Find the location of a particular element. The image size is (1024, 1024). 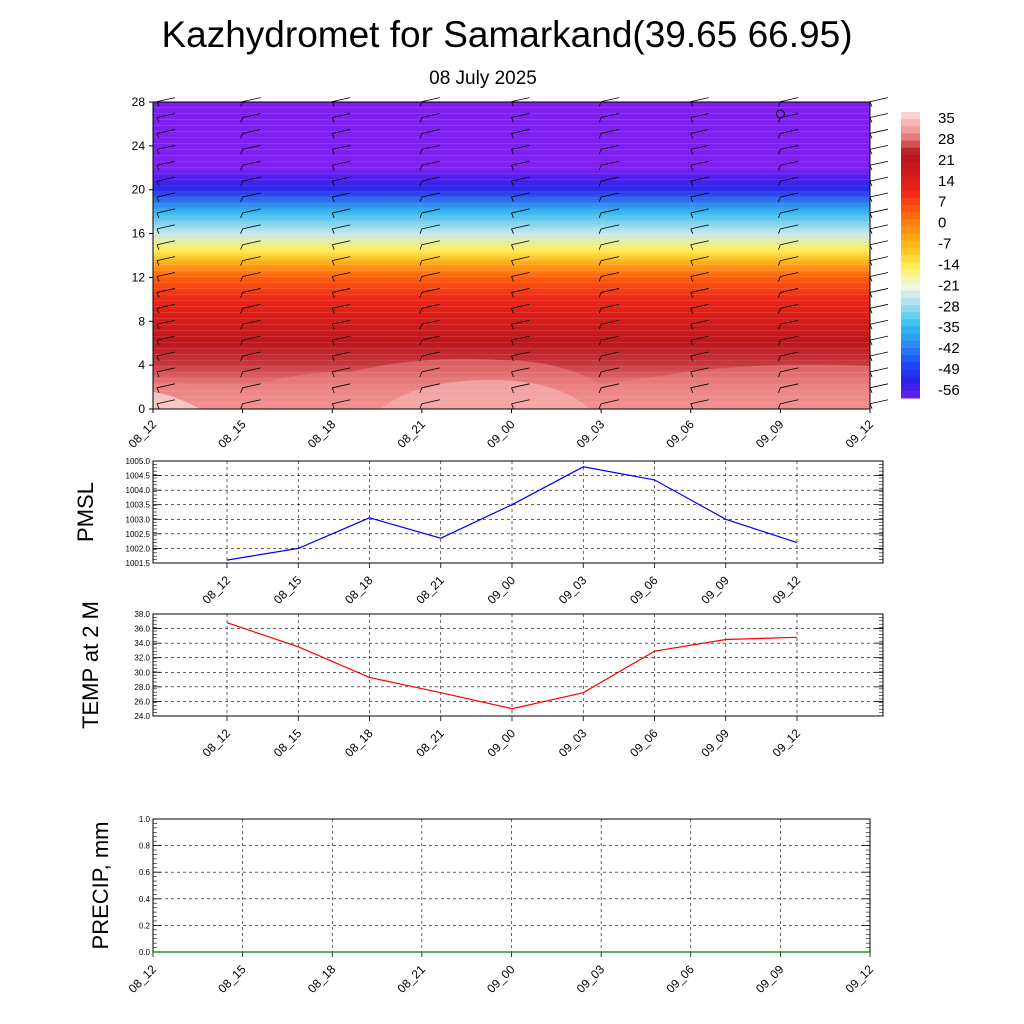

y-tick-label: 34.0 is located at coordinates (142, 643).